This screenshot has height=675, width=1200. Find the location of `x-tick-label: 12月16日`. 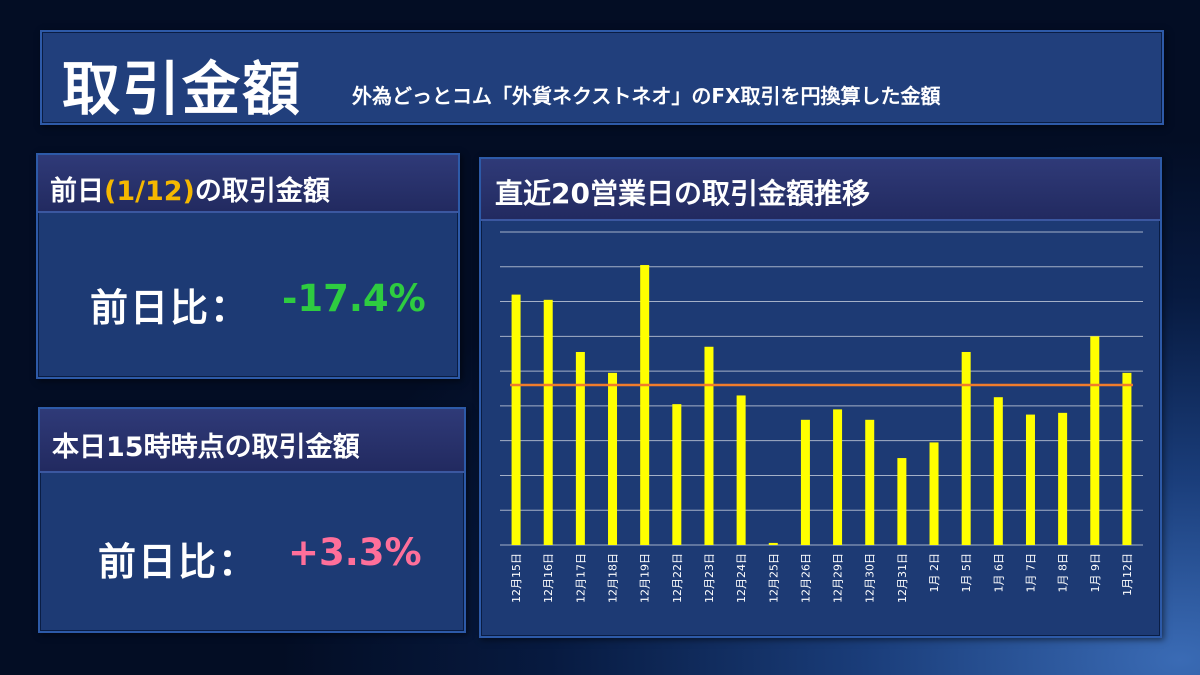

x-tick-label: 12月16日 is located at coordinates (548, 578).